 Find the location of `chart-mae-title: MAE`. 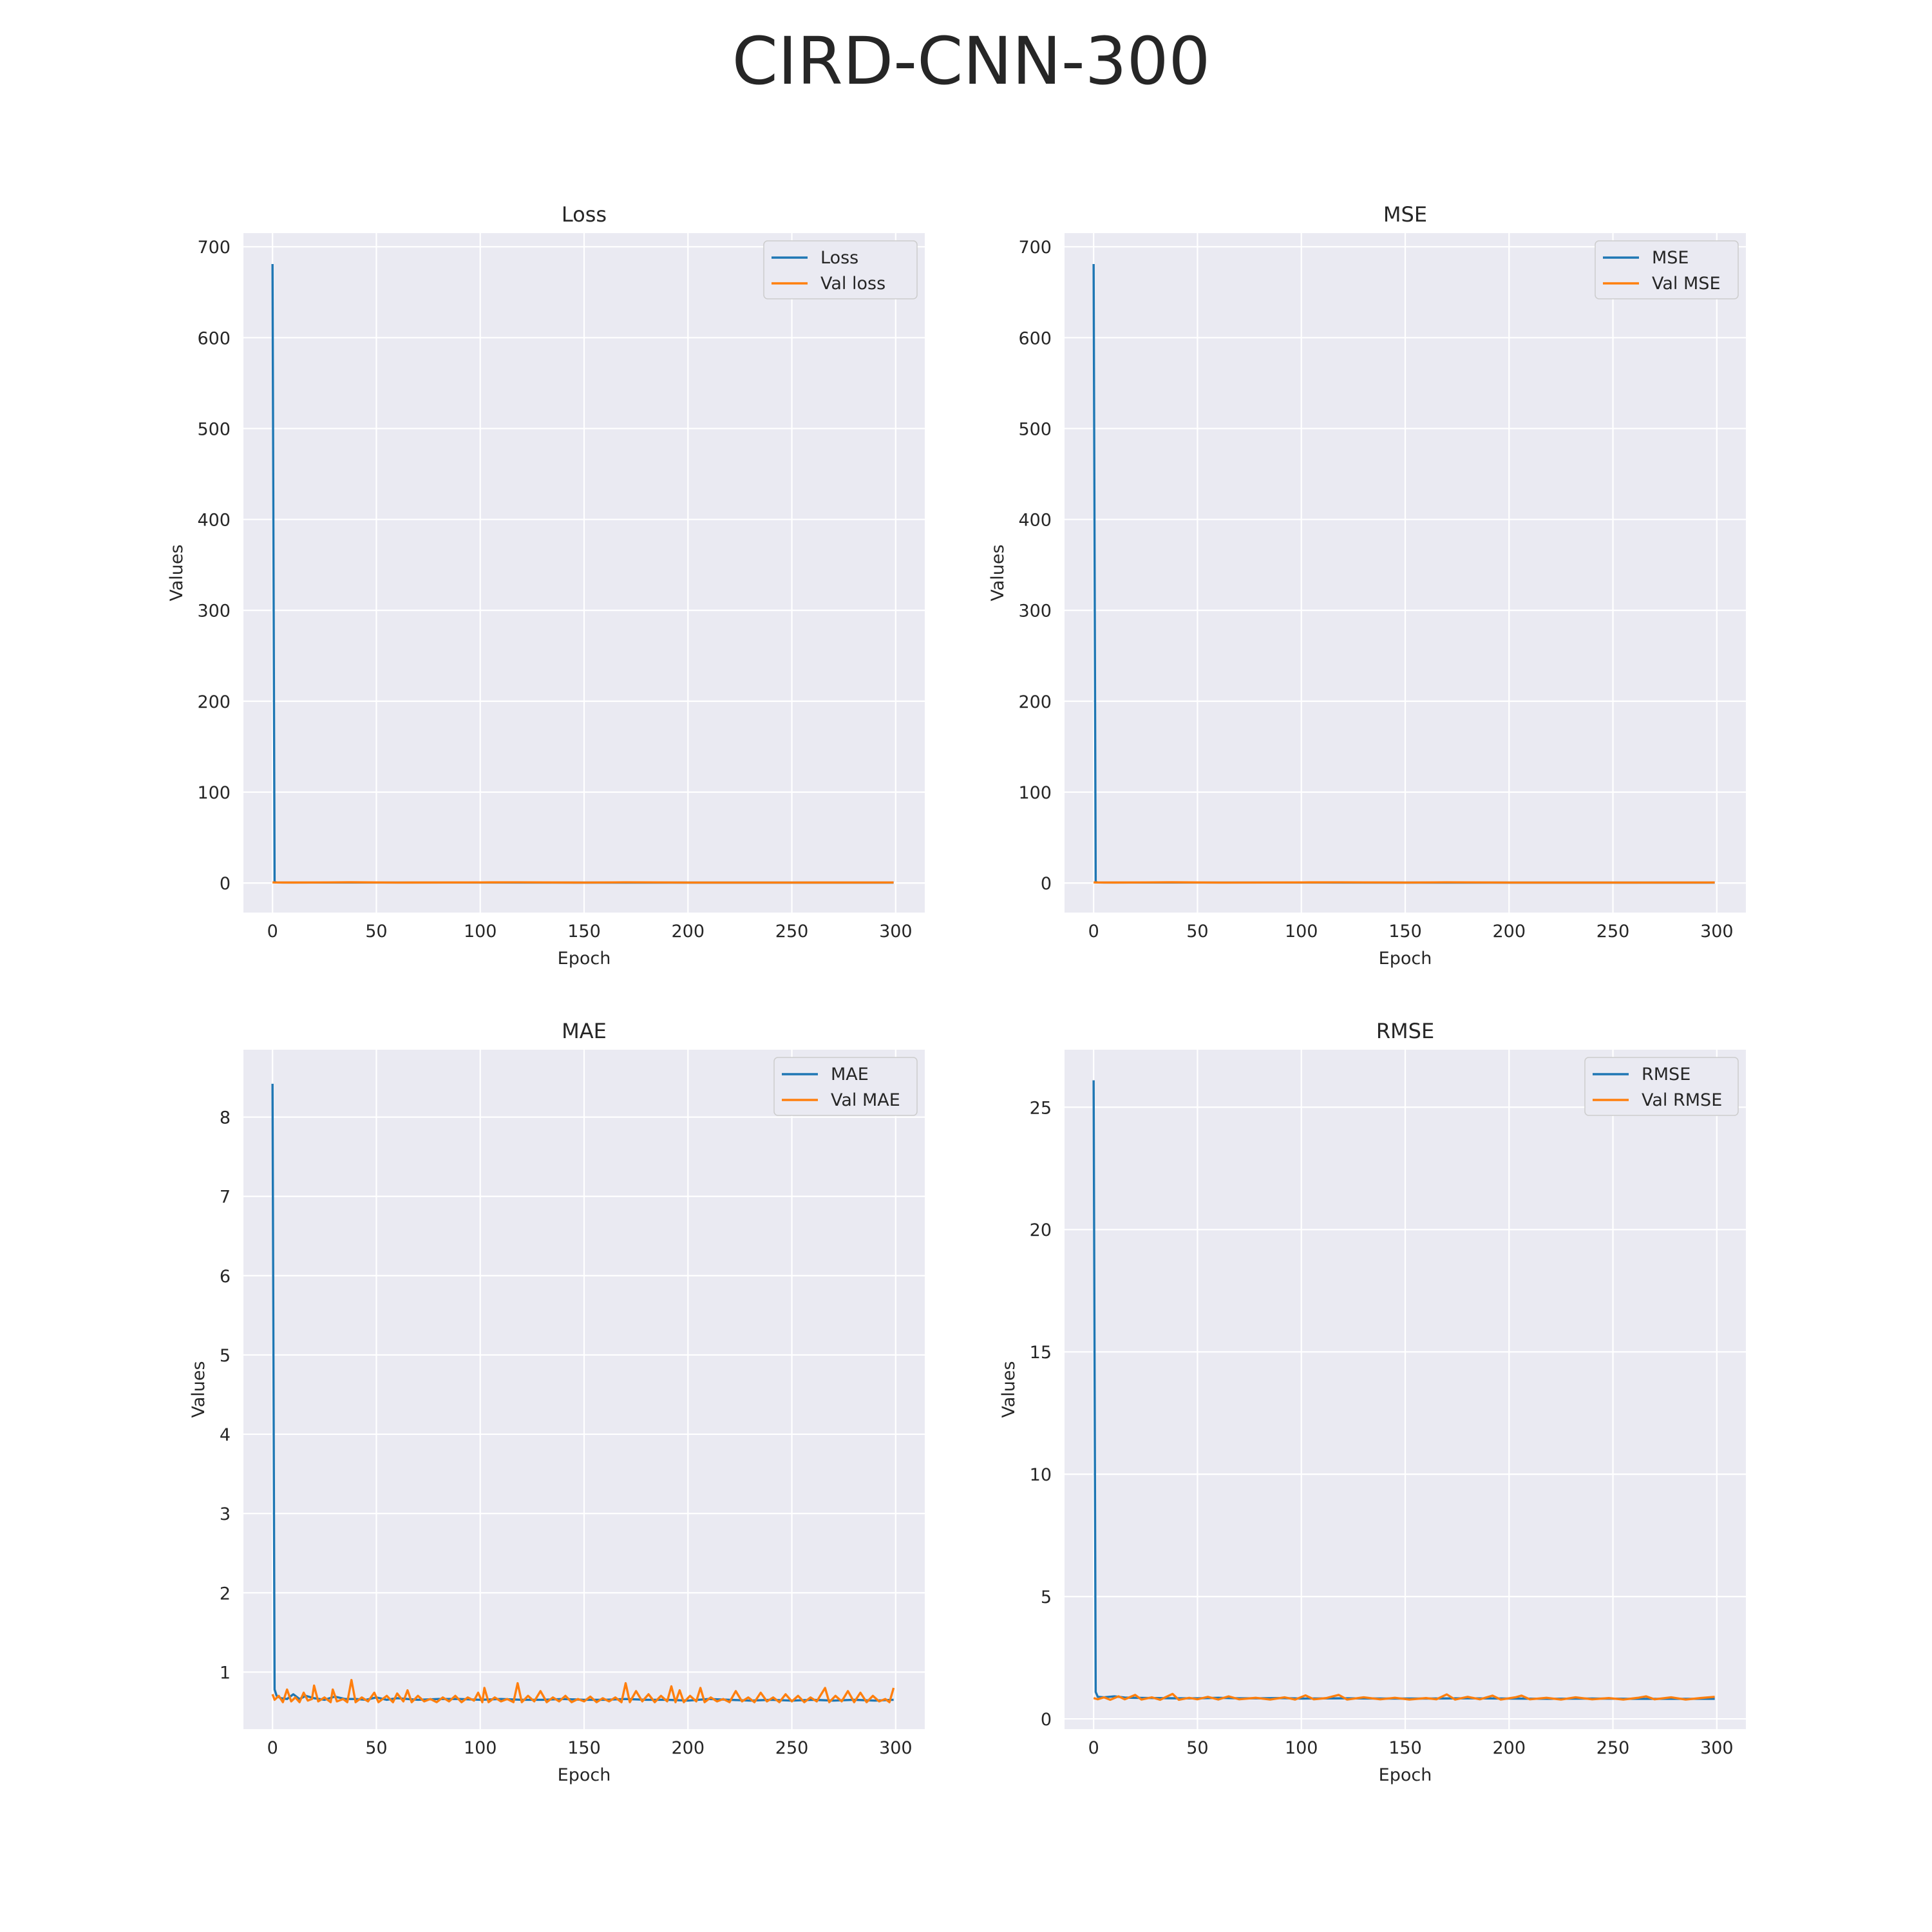

chart-mae-title: MAE is located at coordinates (585, 1031).